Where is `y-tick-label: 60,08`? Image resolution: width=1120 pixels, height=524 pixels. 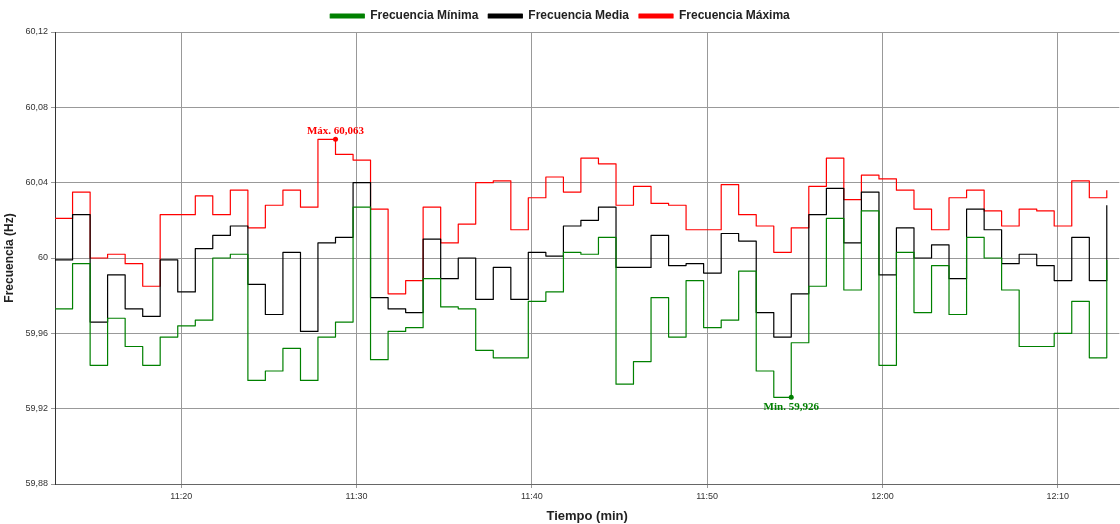
y-tick-label: 60,08 is located at coordinates (36, 106).